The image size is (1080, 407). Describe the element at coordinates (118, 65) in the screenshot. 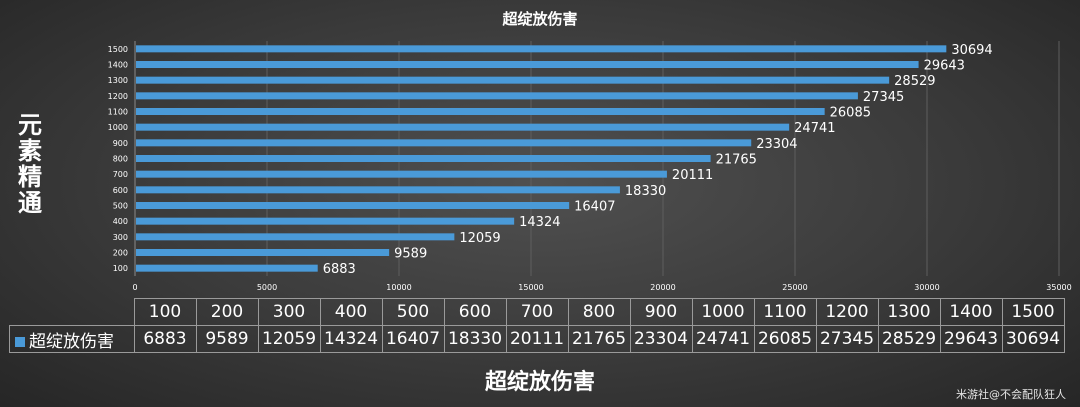

I see `y-tick-label: 1400` at that location.